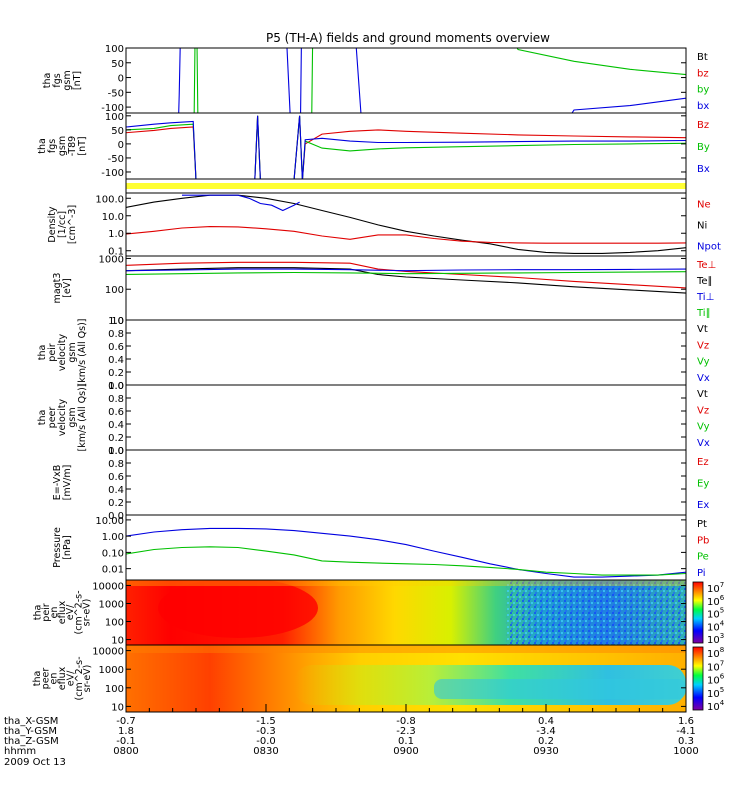  Describe the element at coordinates (72, 224) in the screenshot. I see `ylabel-line-density-2: [cm^-3]` at that location.